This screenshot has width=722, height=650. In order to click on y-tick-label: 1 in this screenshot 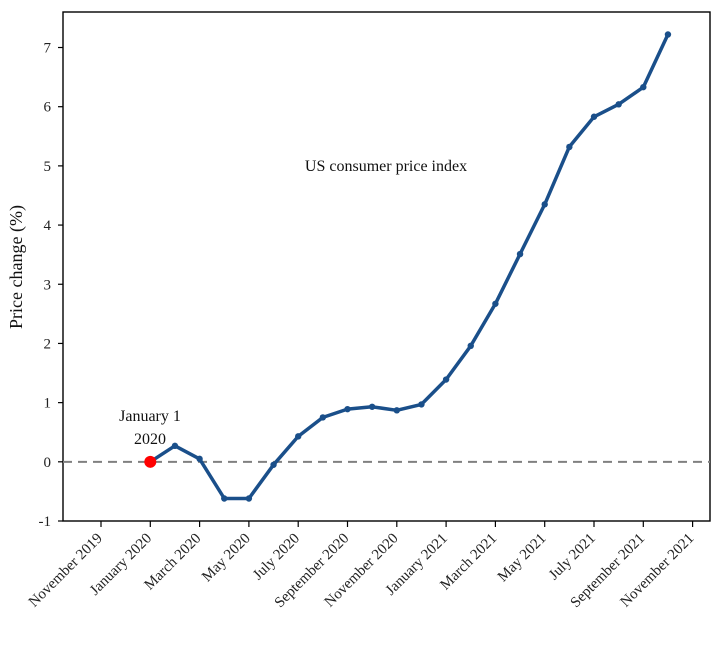, I will do `click(48, 404)`.